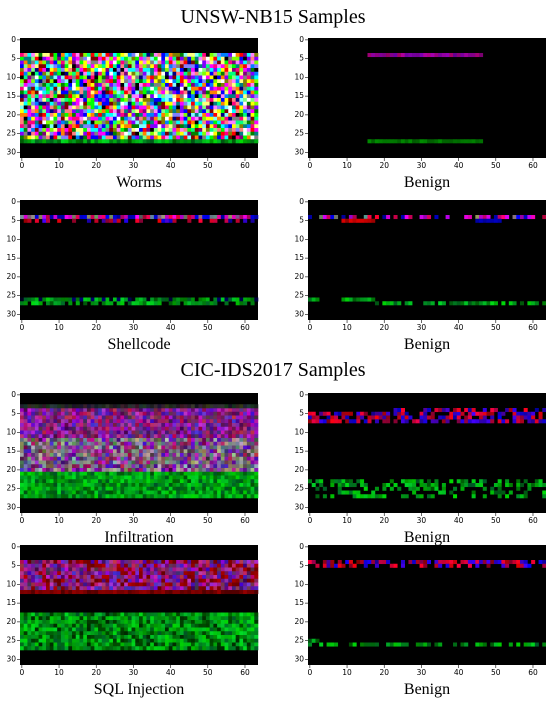 This screenshot has height=710, width=546. I want to click on y-tick-label: 0, so click(301, 39).